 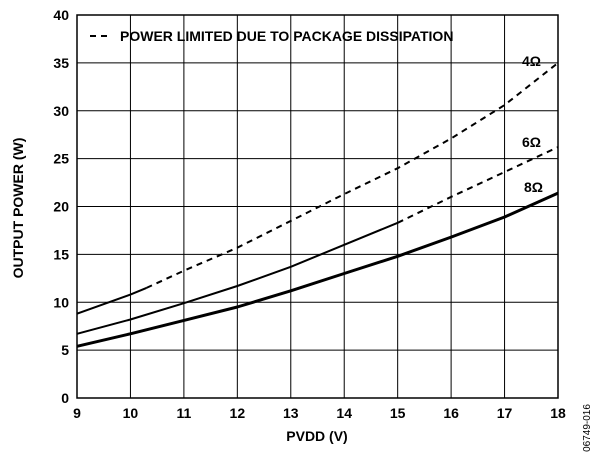 What do you see at coordinates (65, 398) in the screenshot?
I see `y-tick-label-0: 0` at bounding box center [65, 398].